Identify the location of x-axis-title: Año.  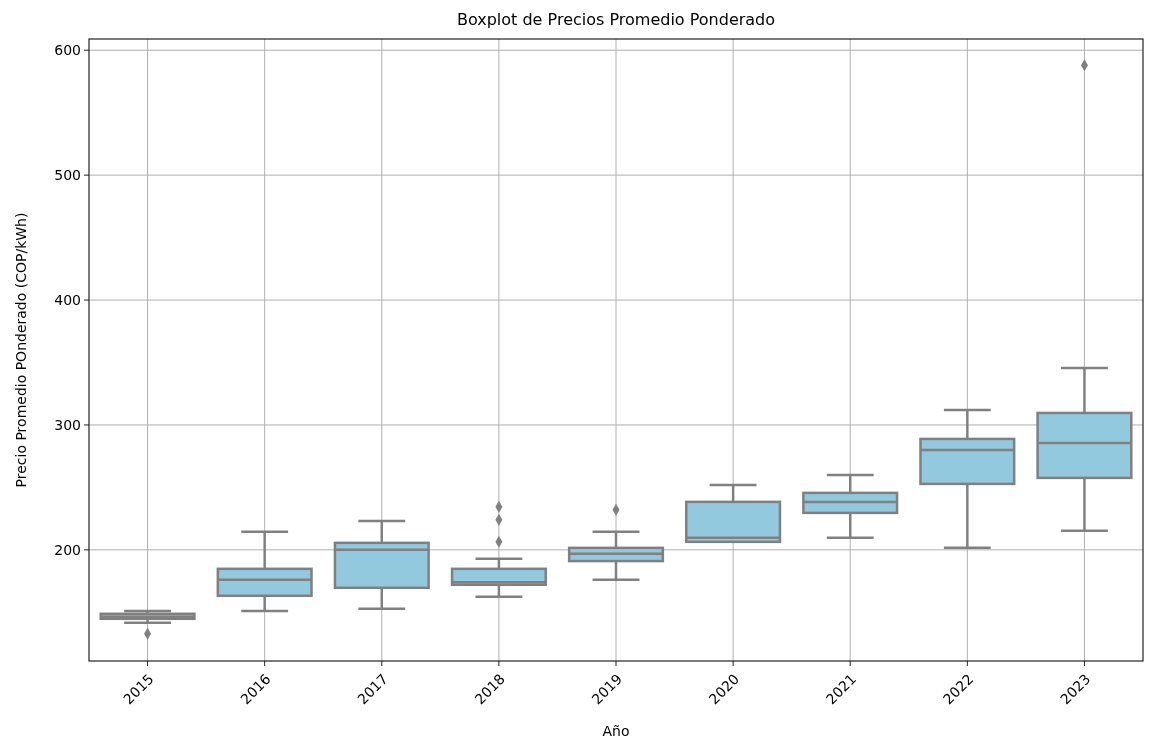
(616, 731).